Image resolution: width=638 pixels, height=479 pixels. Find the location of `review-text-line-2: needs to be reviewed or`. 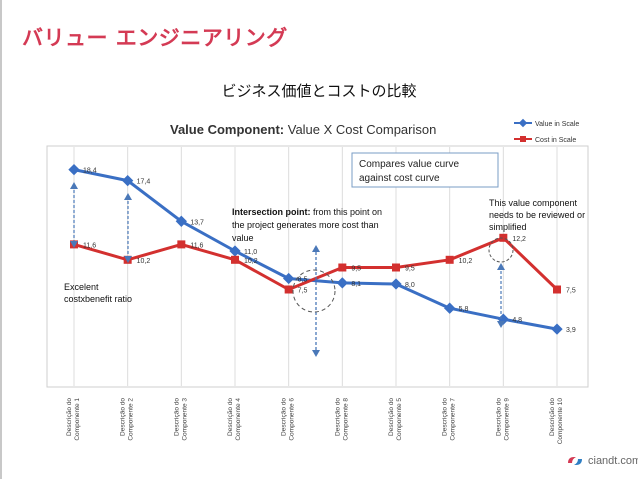

review-text-line-2: needs to be reviewed or is located at coordinates (537, 215).